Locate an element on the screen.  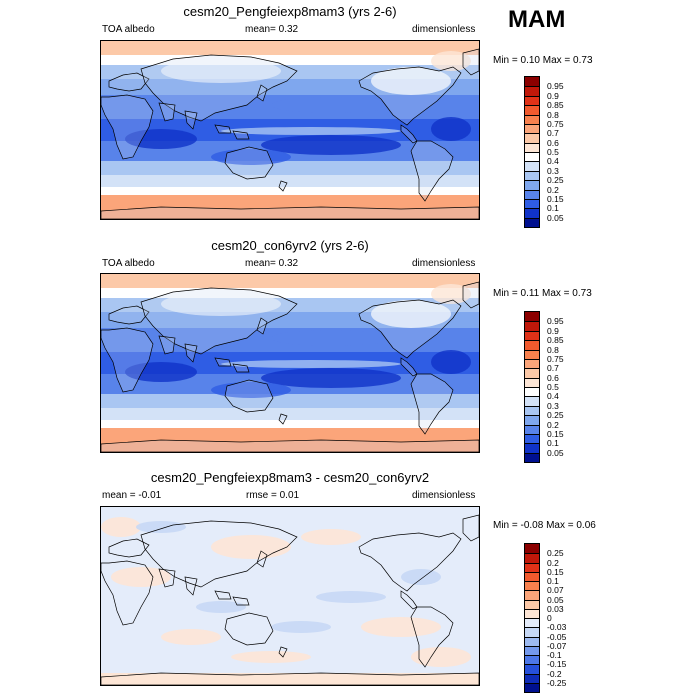
colorbar-tick-label: 0.03 is located at coordinates (555, 608).